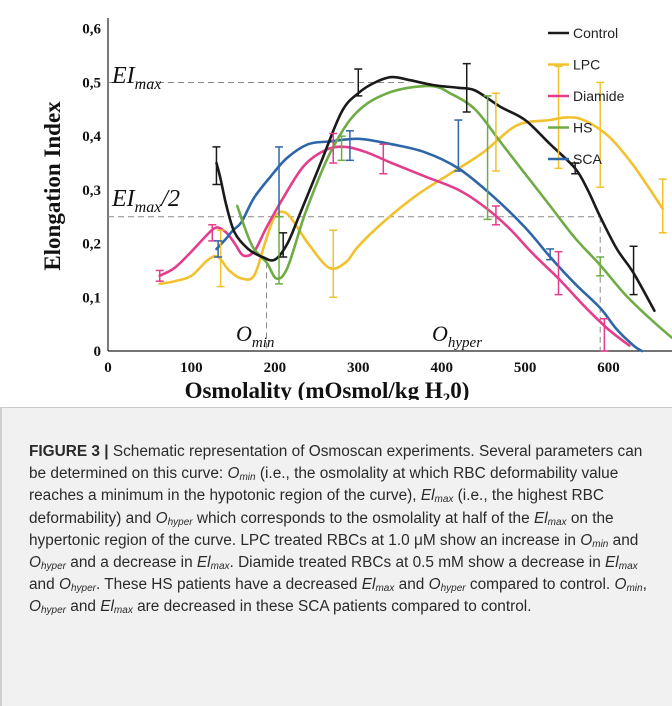  What do you see at coordinates (457, 336) in the screenshot?
I see `o-hyper-label: Ohyper` at bounding box center [457, 336].